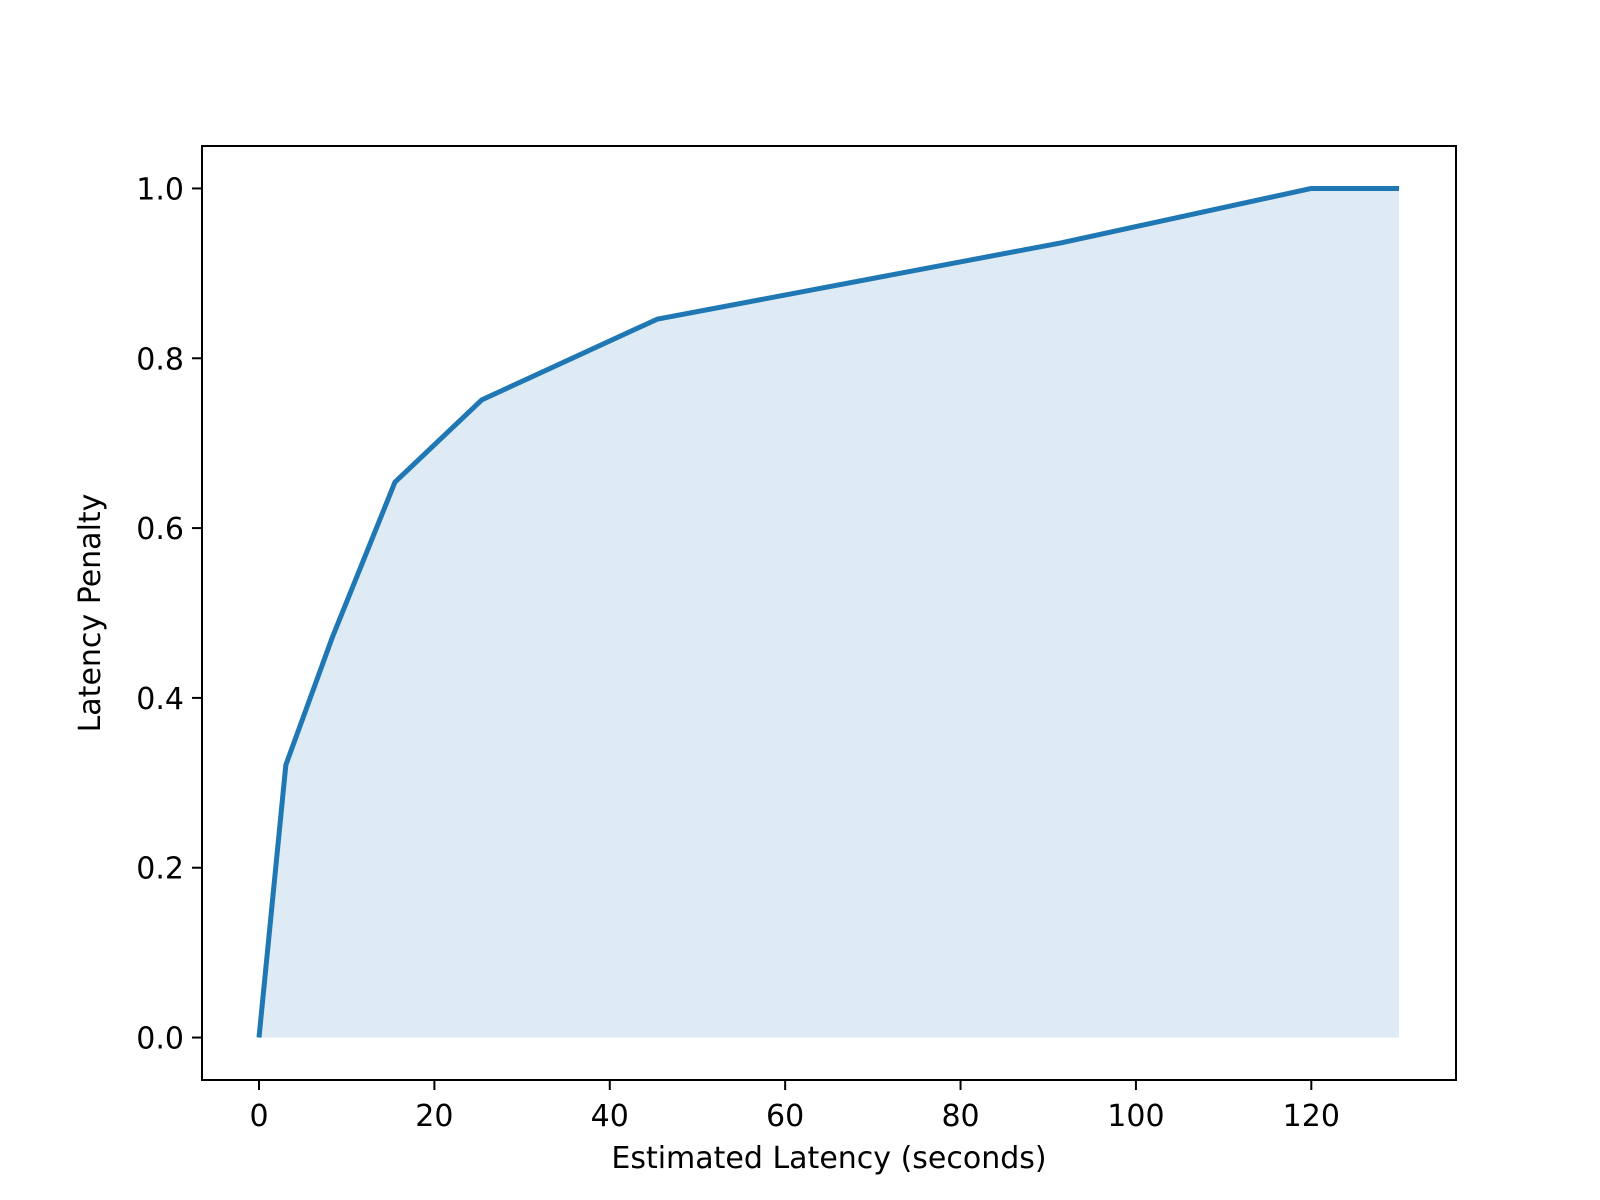 The image size is (1600, 1200). What do you see at coordinates (160, 359) in the screenshot?
I see `y-tick-label: 0.8` at bounding box center [160, 359].